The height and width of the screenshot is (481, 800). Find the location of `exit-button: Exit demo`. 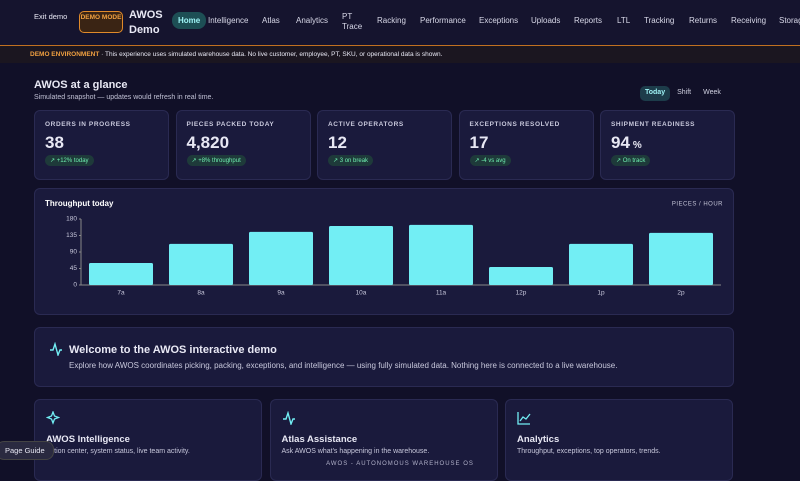

exit-button: Exit demo is located at coordinates (51, 17).